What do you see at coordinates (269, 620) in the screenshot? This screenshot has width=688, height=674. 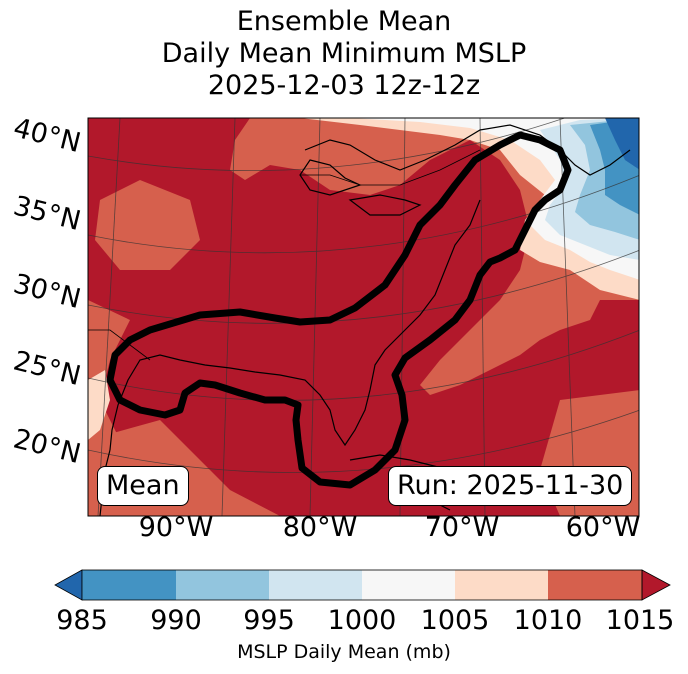 I see `colorbar-tick-995: 995` at bounding box center [269, 620].